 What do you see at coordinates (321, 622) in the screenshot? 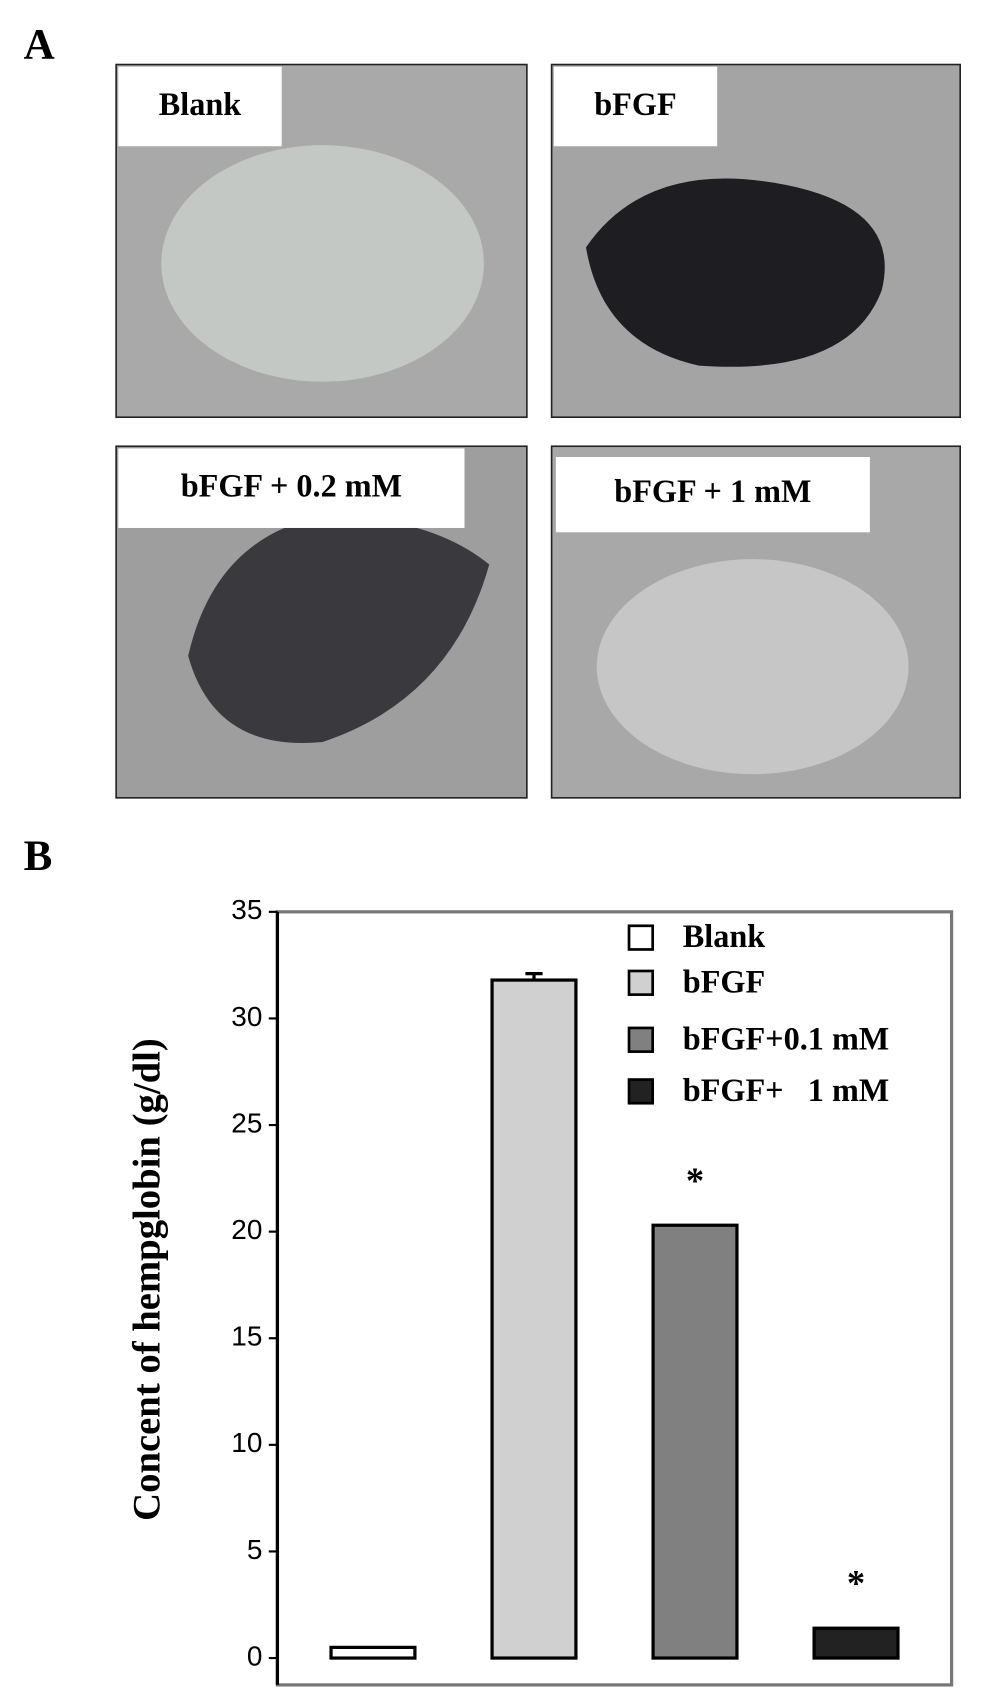
I see `photo: bFGF + 0.2 mM` at bounding box center [321, 622].